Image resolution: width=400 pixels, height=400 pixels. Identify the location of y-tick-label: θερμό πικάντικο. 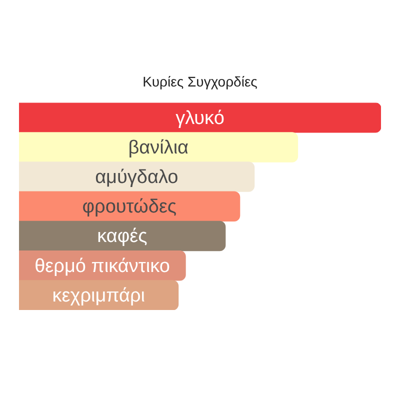
(102, 266).